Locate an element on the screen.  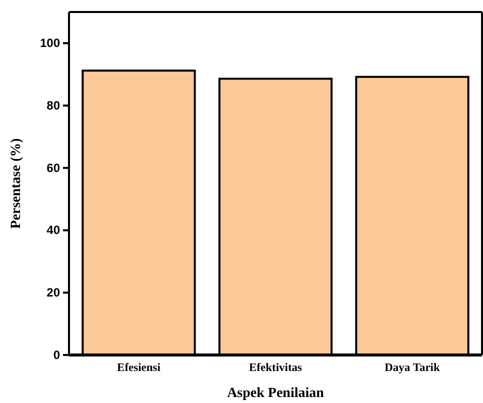
y-tick-label: 20 is located at coordinates (53, 292).